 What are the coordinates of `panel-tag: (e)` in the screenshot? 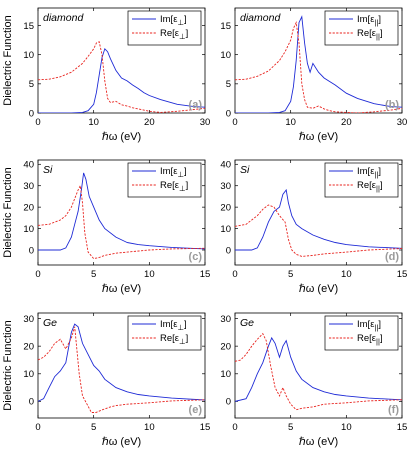 It's located at (196, 410).